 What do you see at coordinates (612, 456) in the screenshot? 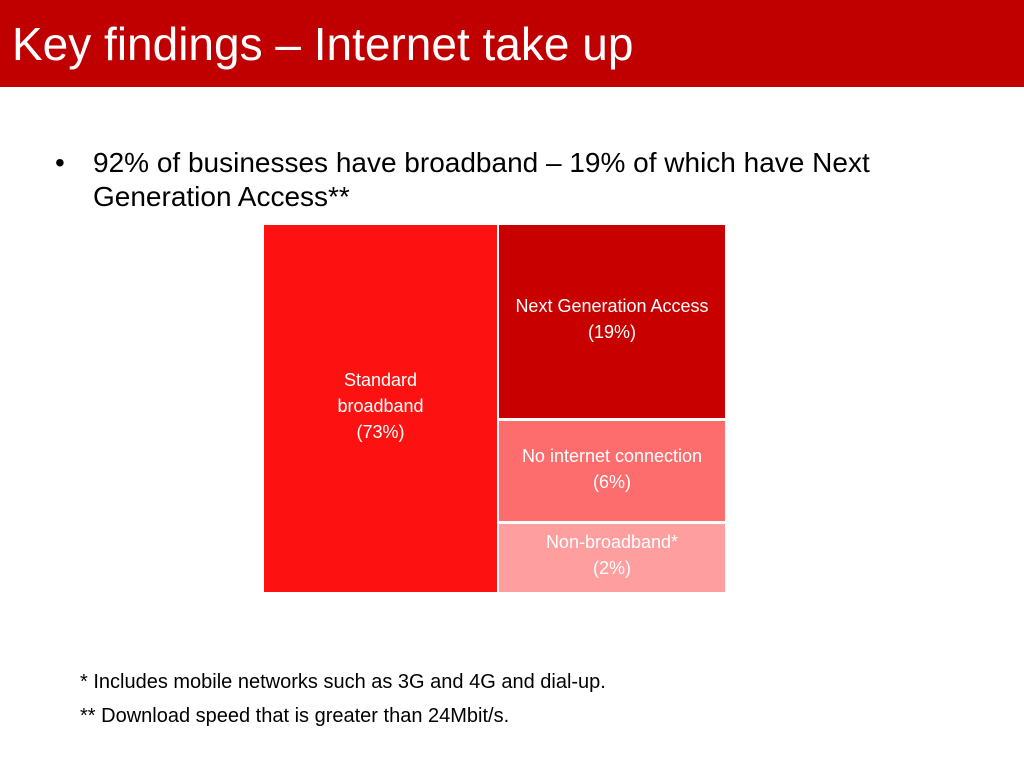
I see `treemap-label-no-internet-connection-0: No internet connection` at bounding box center [612, 456].